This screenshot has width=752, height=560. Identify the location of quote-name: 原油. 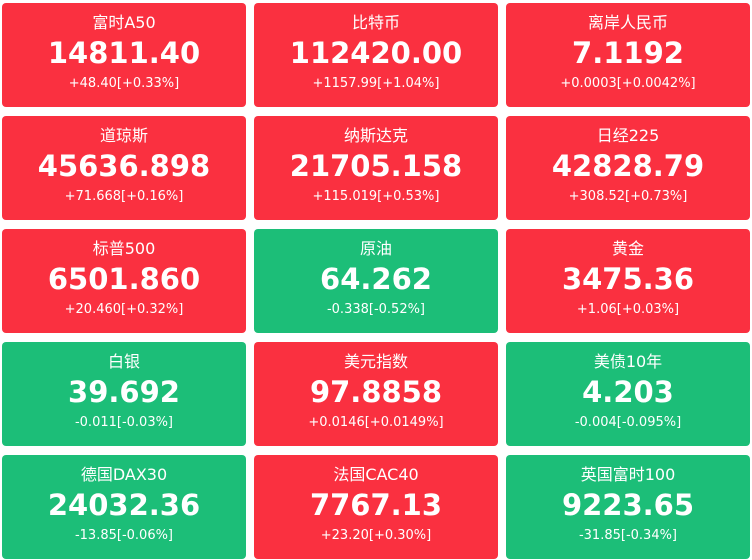
(375, 248).